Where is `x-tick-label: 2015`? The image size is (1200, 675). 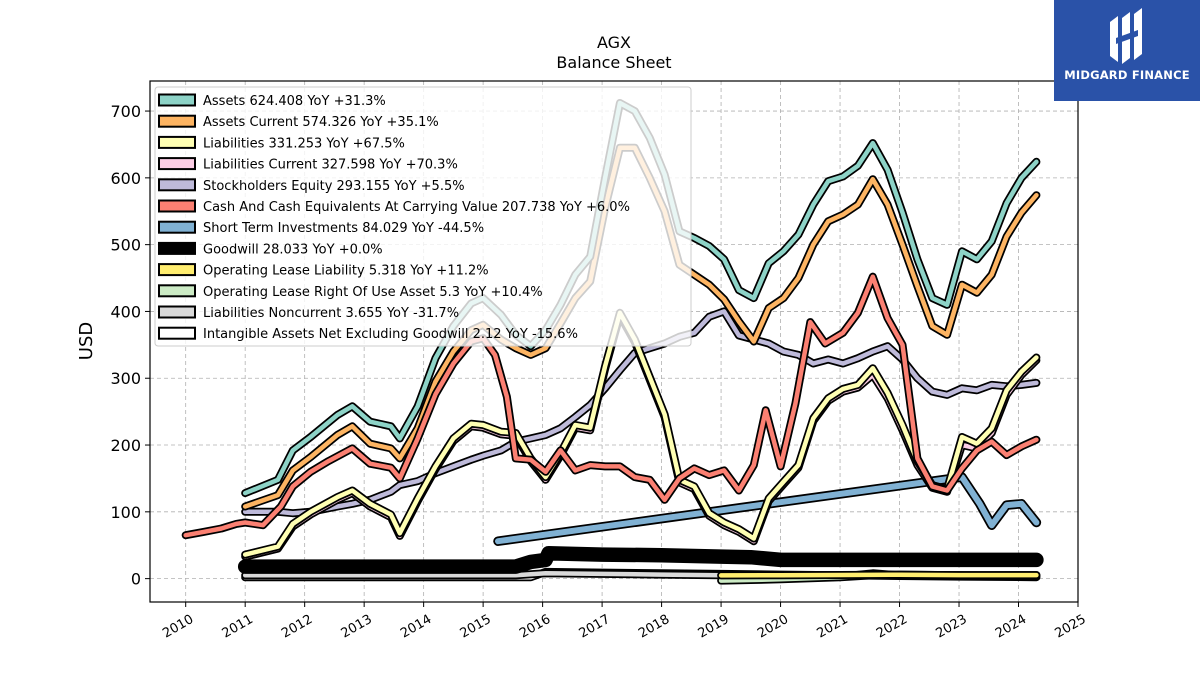
x-tick-label: 2015 is located at coordinates (476, 627).